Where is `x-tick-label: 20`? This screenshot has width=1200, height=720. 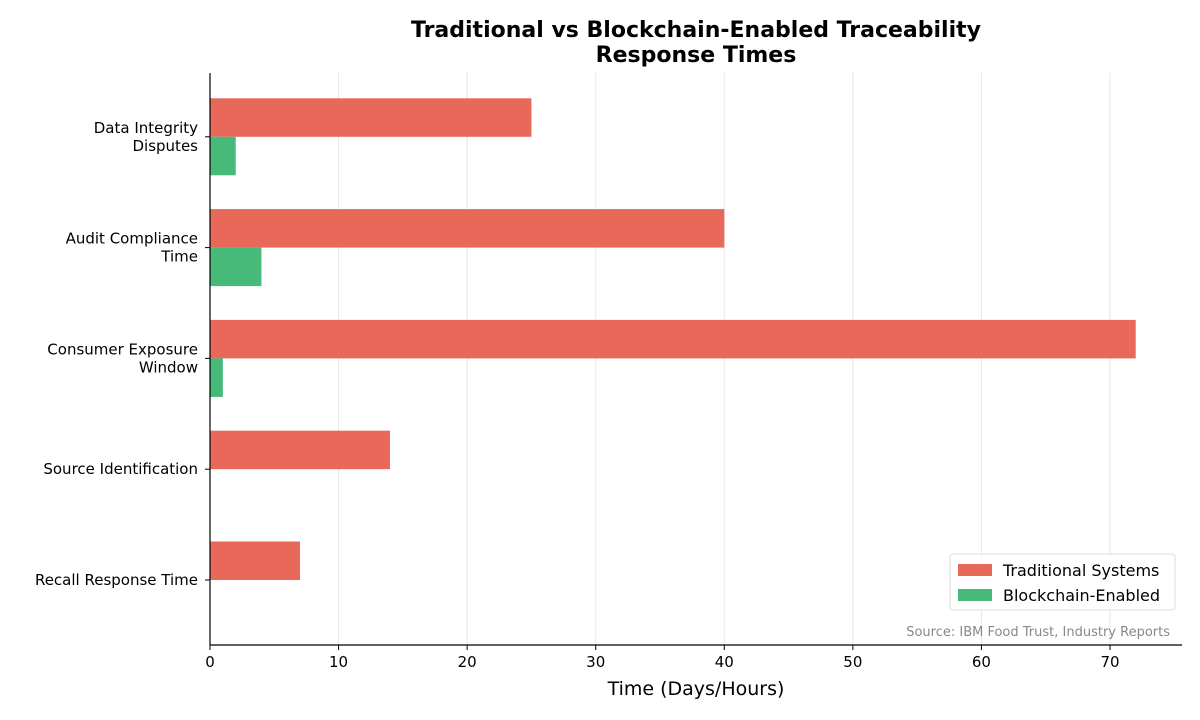
x-tick-label: 20 is located at coordinates (467, 662).